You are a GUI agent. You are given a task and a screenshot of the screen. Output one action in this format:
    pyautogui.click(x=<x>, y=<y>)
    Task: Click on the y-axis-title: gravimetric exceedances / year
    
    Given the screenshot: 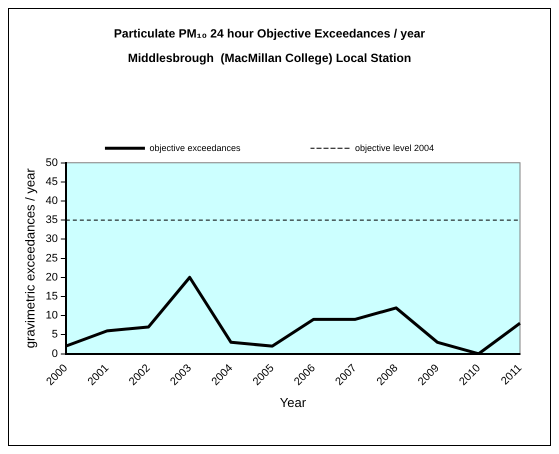 What is the action you would take?
    pyautogui.click(x=30, y=258)
    